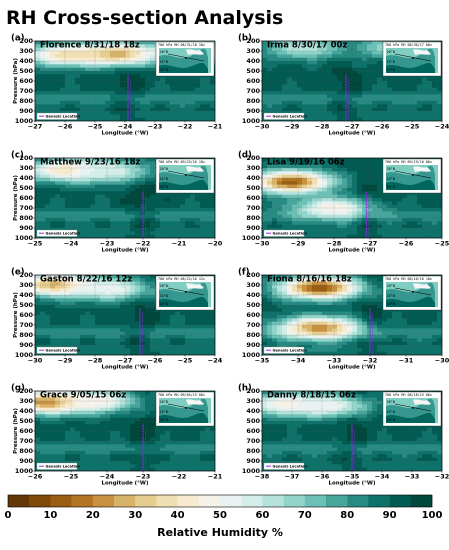 The width and height of the screenshot is (449, 550). I want to click on x-tick-label: −30, so click(262, 244).